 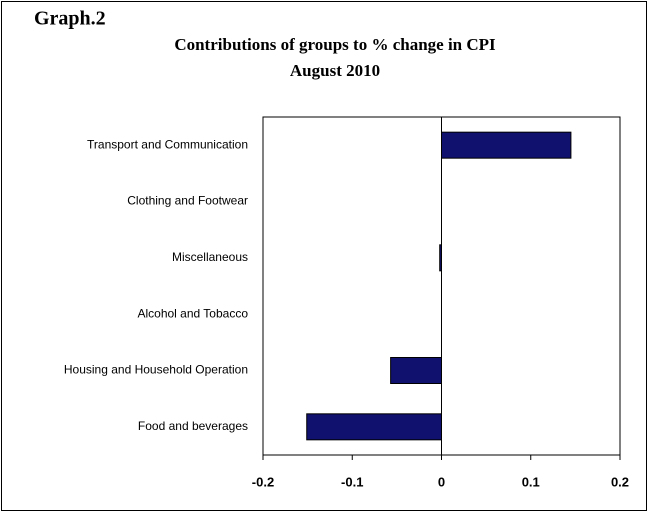 What do you see at coordinates (620, 481) in the screenshot?
I see `x-tick-label: 0.2` at bounding box center [620, 481].